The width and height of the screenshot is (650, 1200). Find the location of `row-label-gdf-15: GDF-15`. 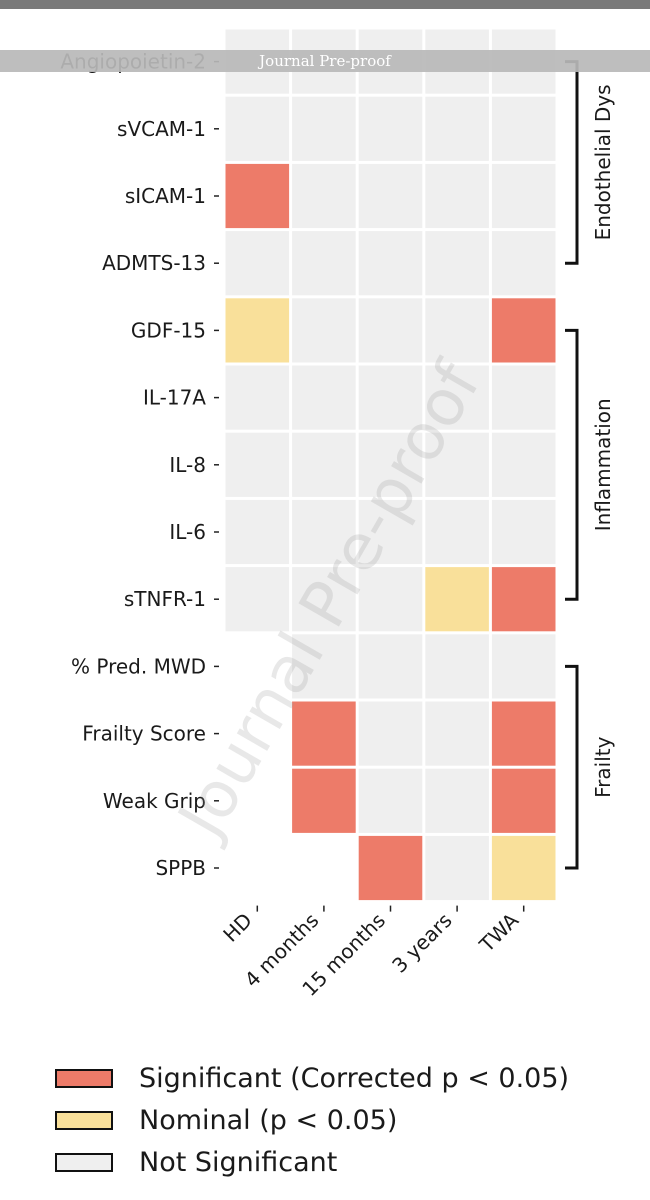

row-label-gdf-15: GDF-15 is located at coordinates (168, 330).